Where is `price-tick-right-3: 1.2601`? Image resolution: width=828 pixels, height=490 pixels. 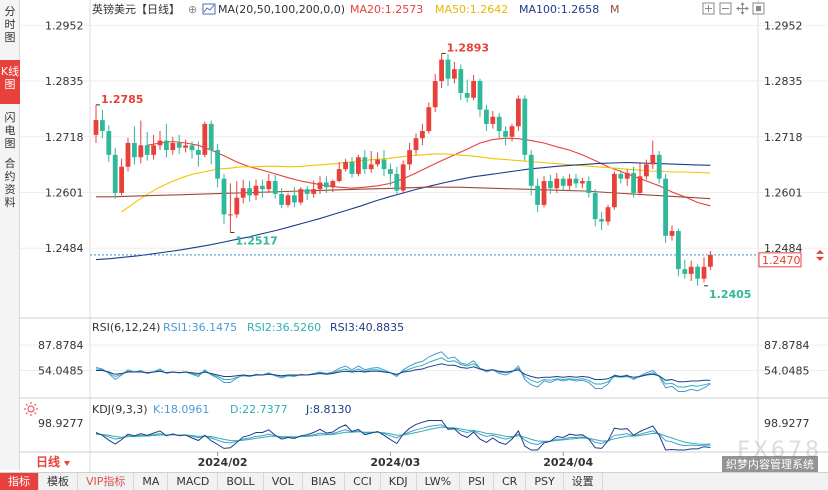 price-tick-right-3: 1.2601 is located at coordinates (783, 192).